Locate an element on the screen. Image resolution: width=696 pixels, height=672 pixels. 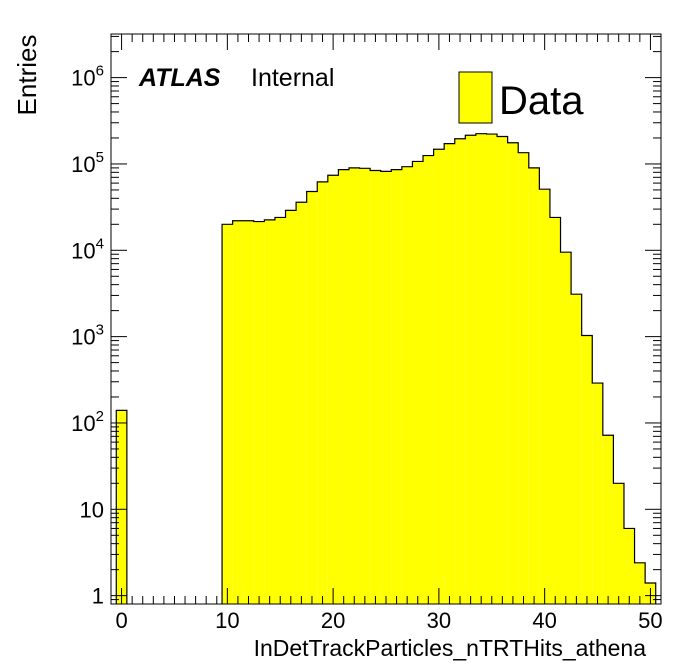
legend-swatch is located at coordinates (475, 97).